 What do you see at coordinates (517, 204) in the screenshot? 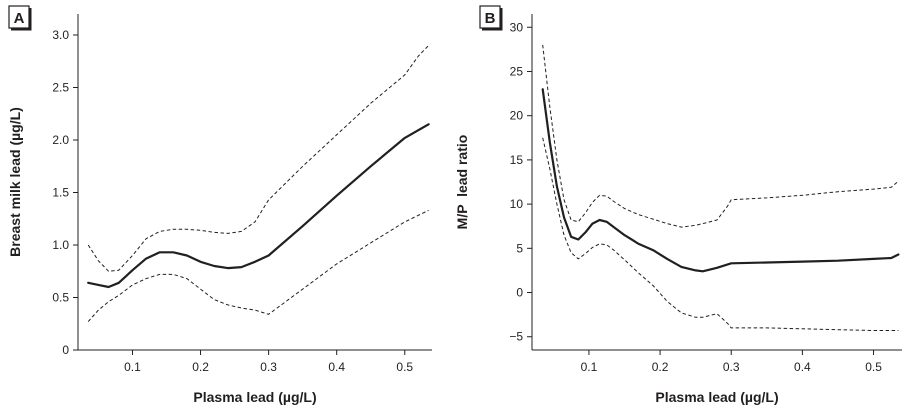
I see `y-tick-label: 10` at bounding box center [517, 204].